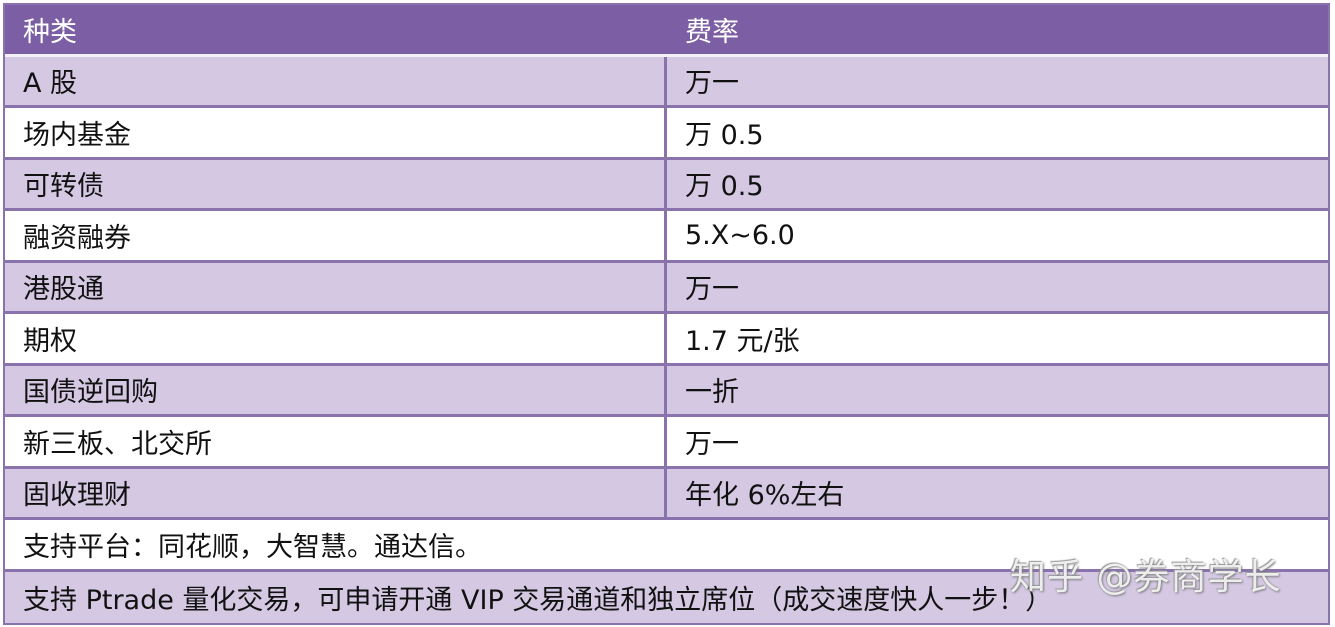 This screenshot has height=627, width=1335. I want to click on cell-type: 港股通, so click(336, 286).